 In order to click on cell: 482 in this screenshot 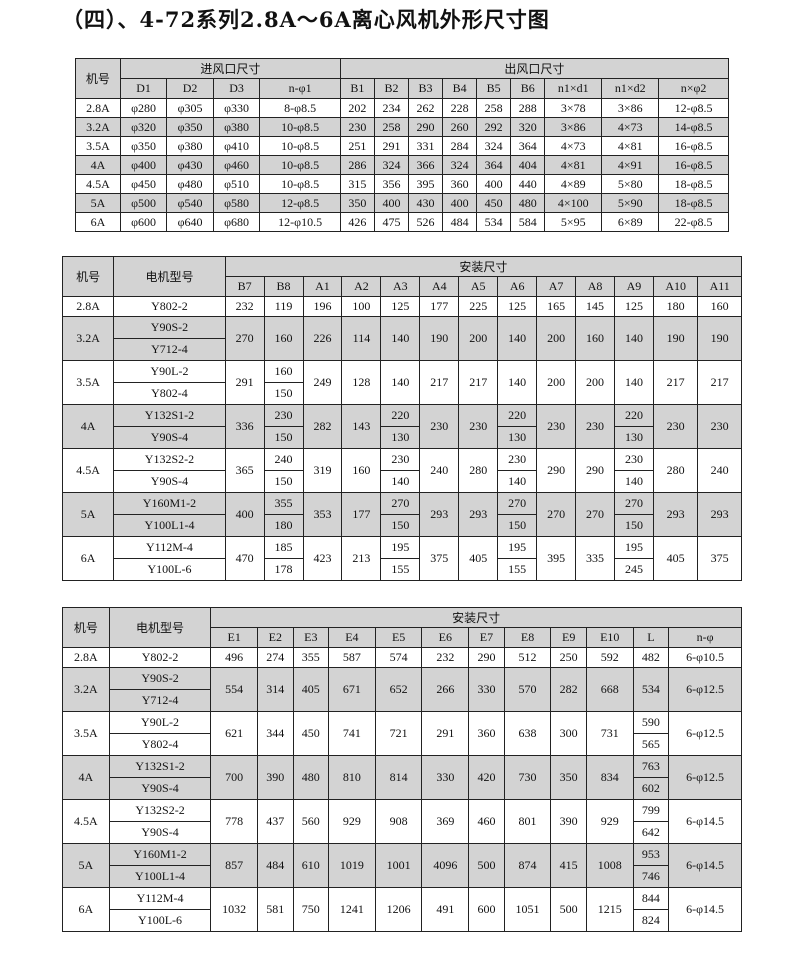, I will do `click(651, 657)`.